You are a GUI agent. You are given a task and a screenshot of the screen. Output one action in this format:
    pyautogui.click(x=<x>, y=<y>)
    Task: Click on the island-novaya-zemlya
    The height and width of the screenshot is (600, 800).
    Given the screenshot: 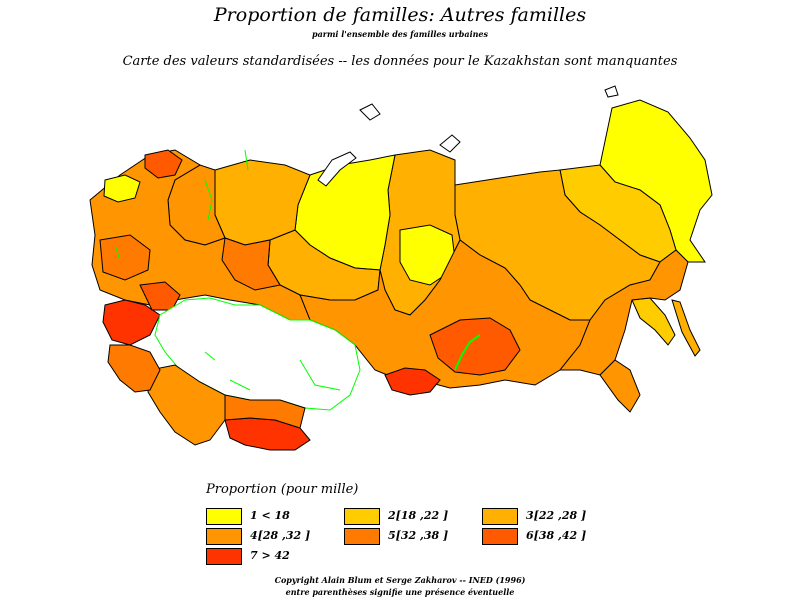 What is the action you would take?
    pyautogui.click(x=337, y=169)
    